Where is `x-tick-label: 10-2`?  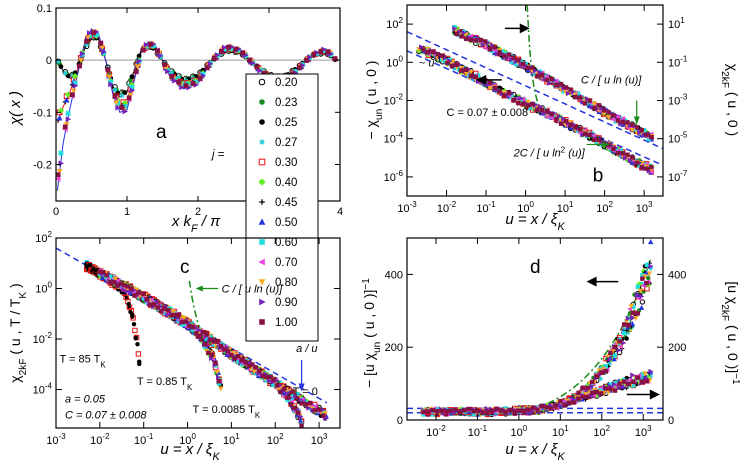 x-tick-label: 10-2 is located at coordinates (447, 207).